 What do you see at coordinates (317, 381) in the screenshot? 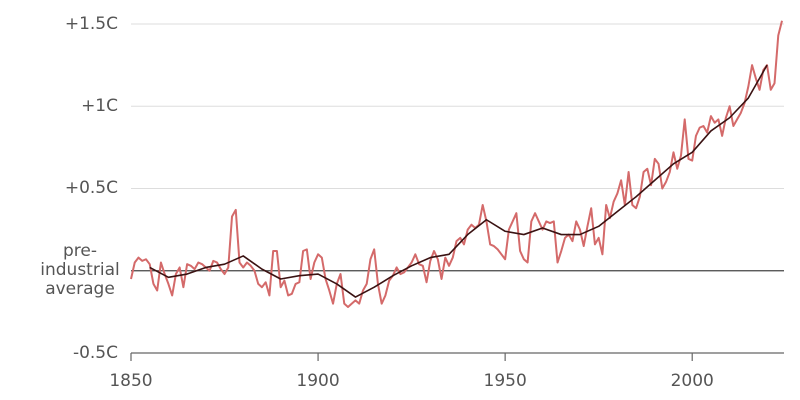
I see `x-tick-label: 1900` at bounding box center [317, 381].